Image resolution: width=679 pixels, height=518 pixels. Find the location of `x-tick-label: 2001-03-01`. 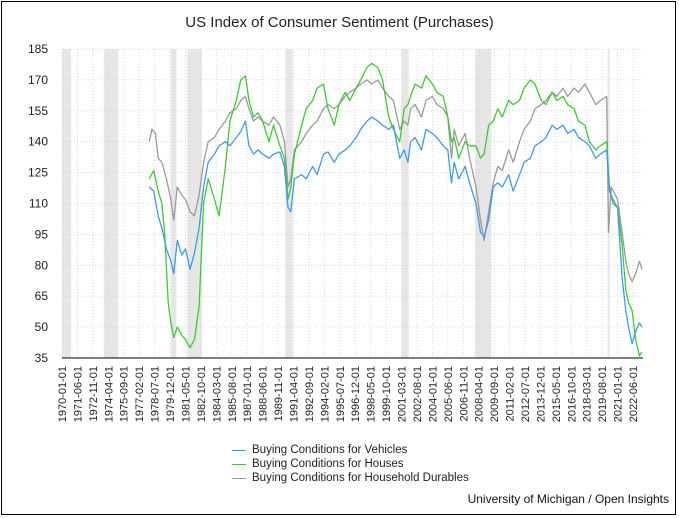

x-tick-label: 2001-03-01 is located at coordinates (403, 394).